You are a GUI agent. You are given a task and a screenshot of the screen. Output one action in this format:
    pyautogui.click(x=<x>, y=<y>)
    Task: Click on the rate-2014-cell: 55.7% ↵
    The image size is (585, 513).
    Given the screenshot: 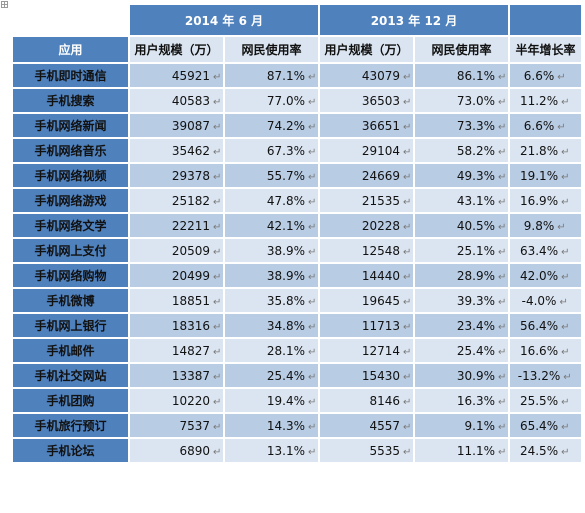 What is the action you would take?
    pyautogui.click(x=271, y=175)
    